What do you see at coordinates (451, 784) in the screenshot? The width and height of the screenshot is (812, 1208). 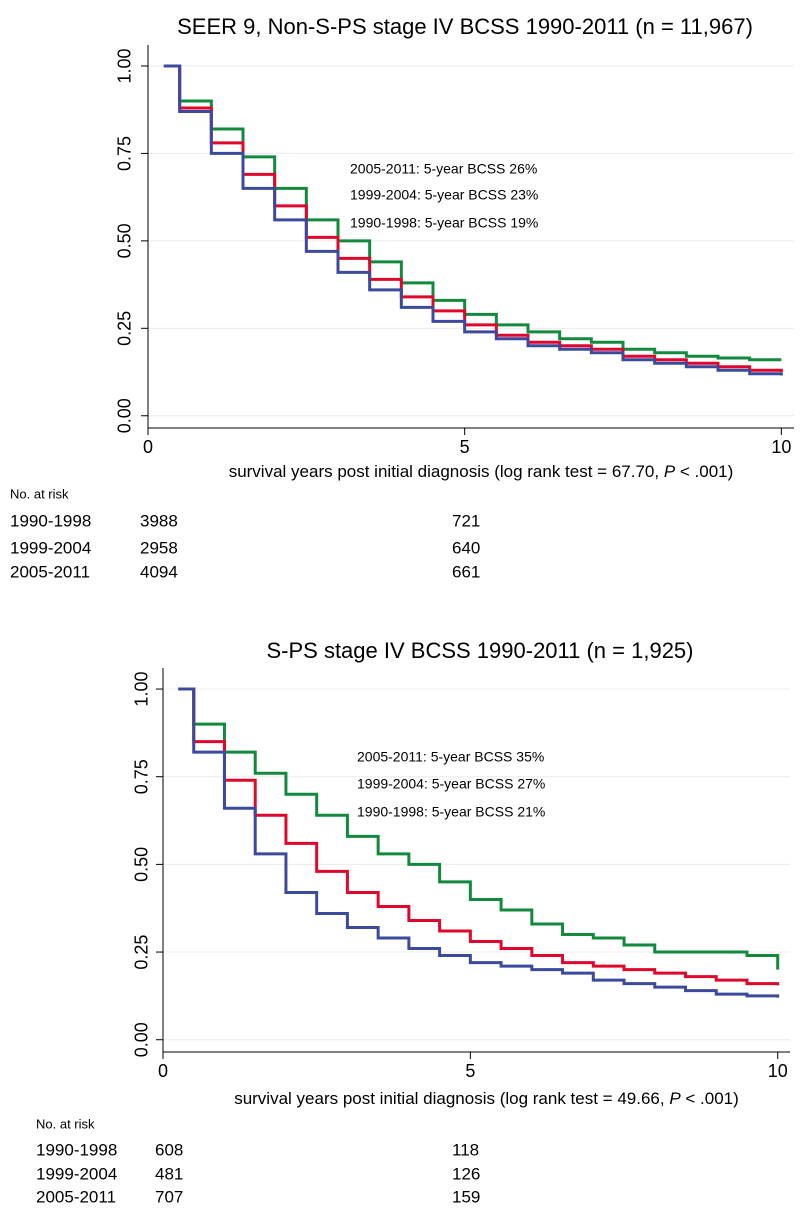 I see `annotation: 1999-2004: 5-year BCSS 27%` at bounding box center [451, 784].